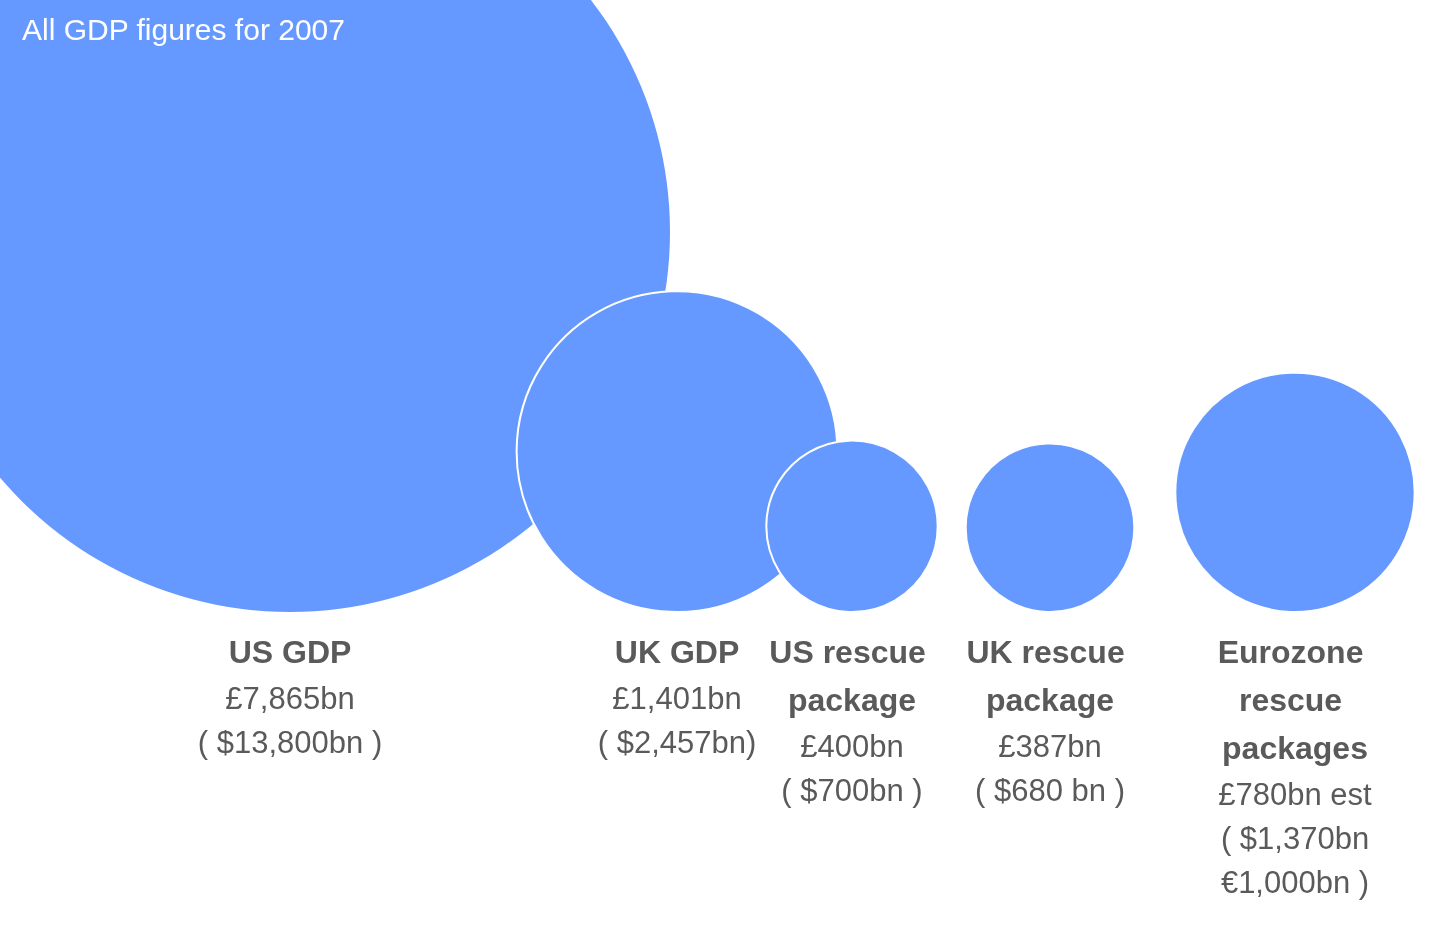 The height and width of the screenshot is (925, 1437). What do you see at coordinates (852, 790) in the screenshot?
I see `text: ( $700bn )` at bounding box center [852, 790].